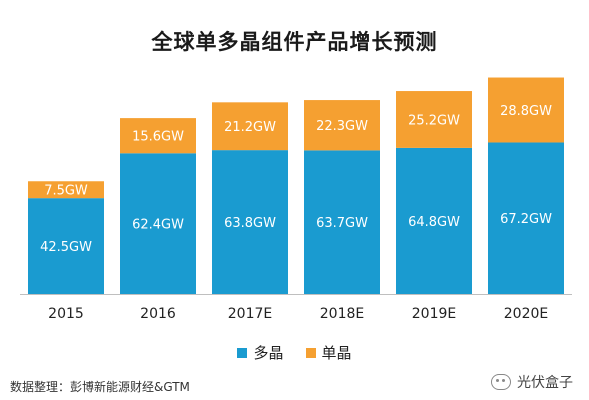  What do you see at coordinates (250, 314) in the screenshot?
I see `x-tick-label-2017E: 2017E` at bounding box center [250, 314].